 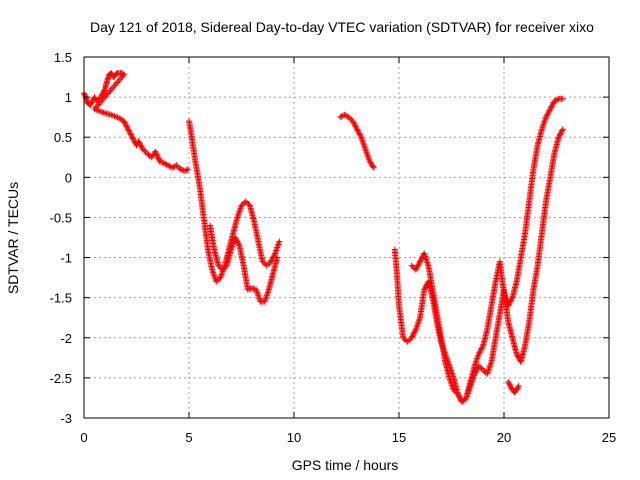 What do you see at coordinates (294, 437) in the screenshot?
I see `x-tick-label: 10` at bounding box center [294, 437].